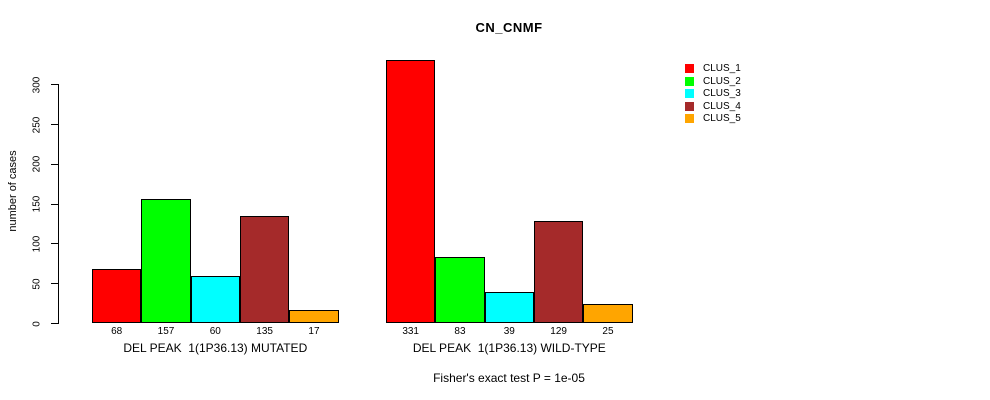 The height and width of the screenshot is (400, 990). I want to click on bar-value-label: 157, so click(166, 331).